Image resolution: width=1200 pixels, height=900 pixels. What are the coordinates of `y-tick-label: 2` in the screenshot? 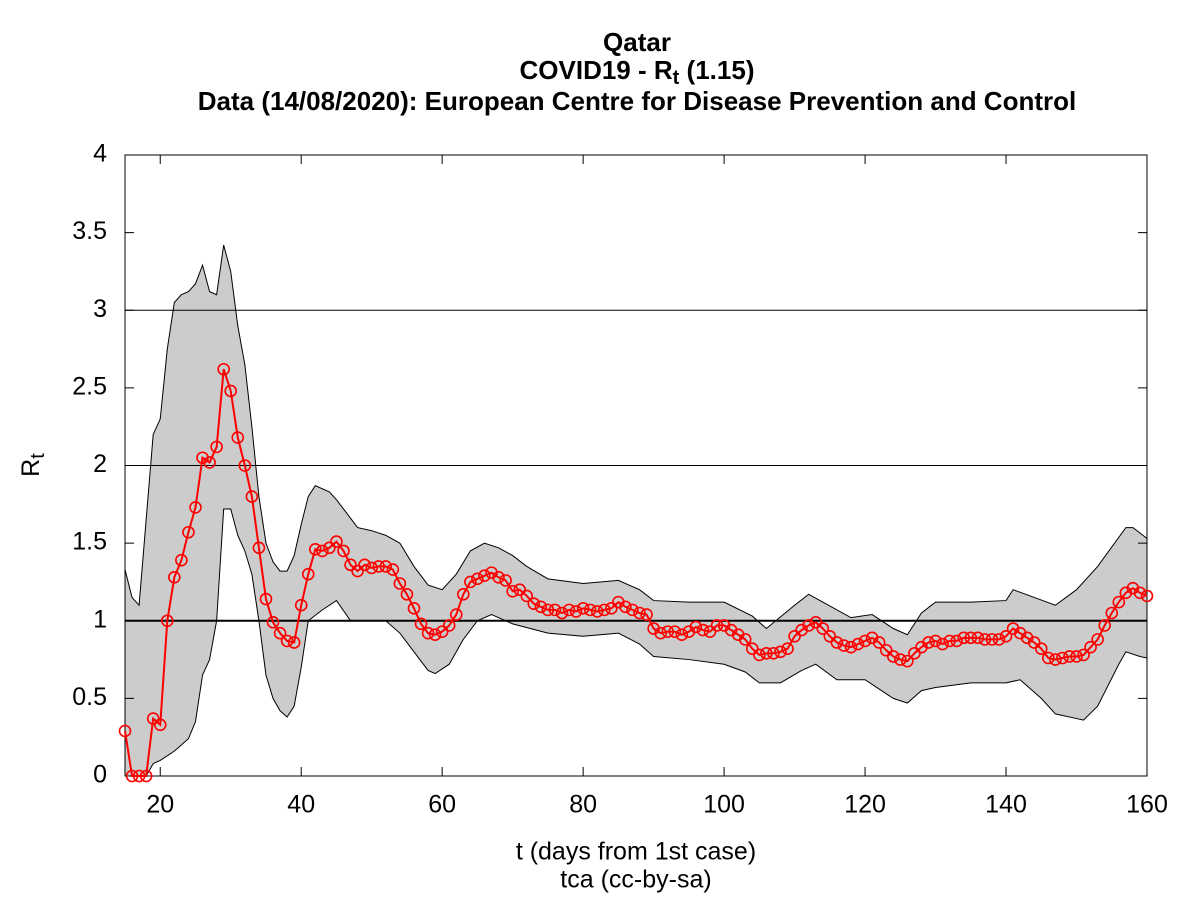 It's located at (100, 464).